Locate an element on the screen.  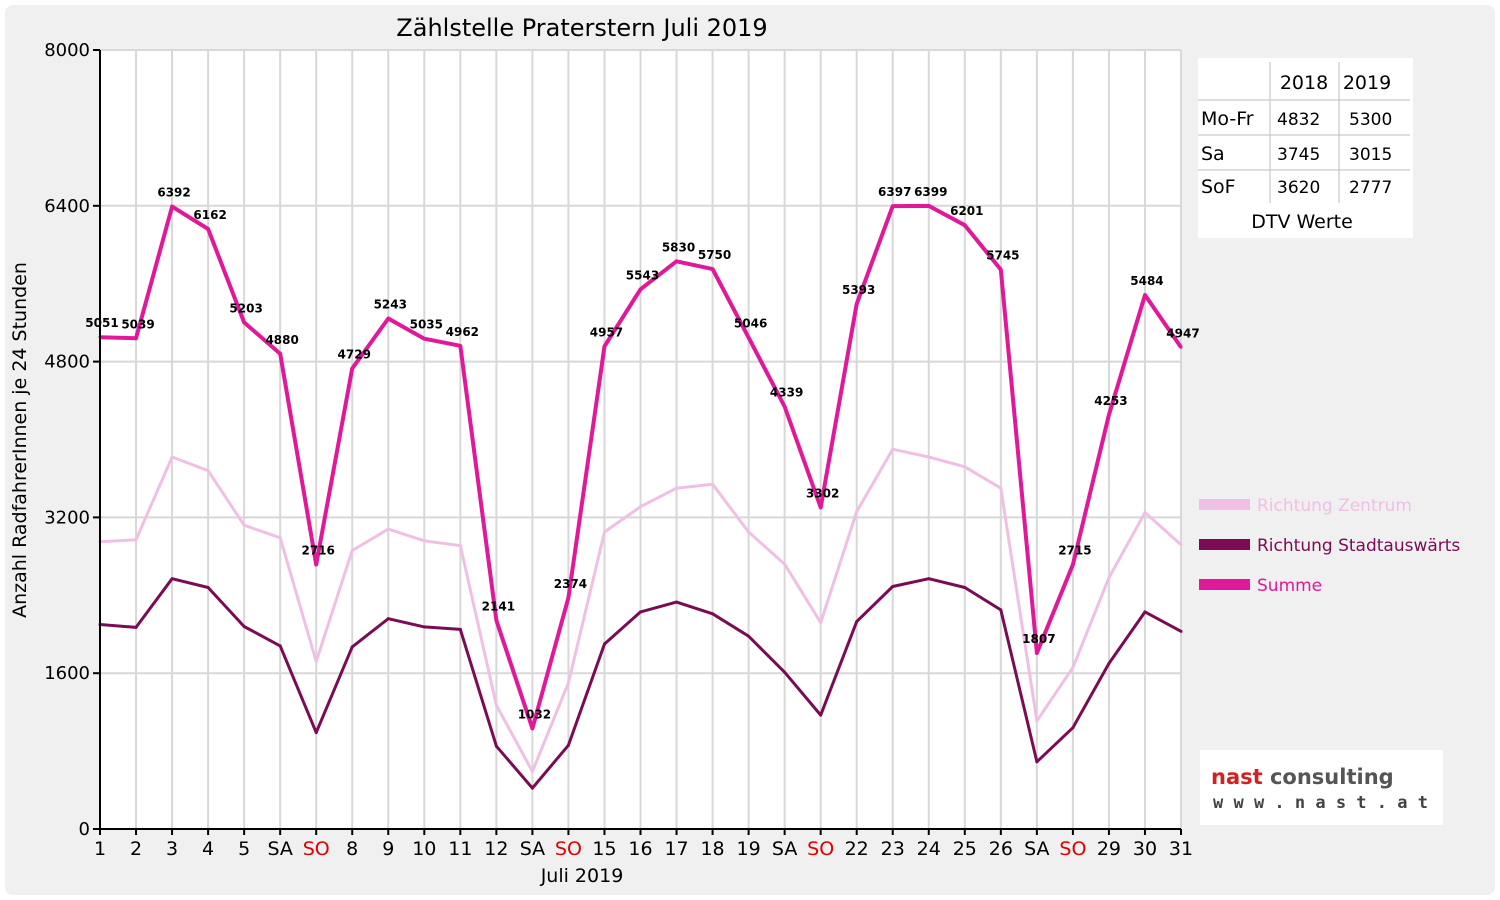
x-tick-label: 11 is located at coordinates (460, 849).